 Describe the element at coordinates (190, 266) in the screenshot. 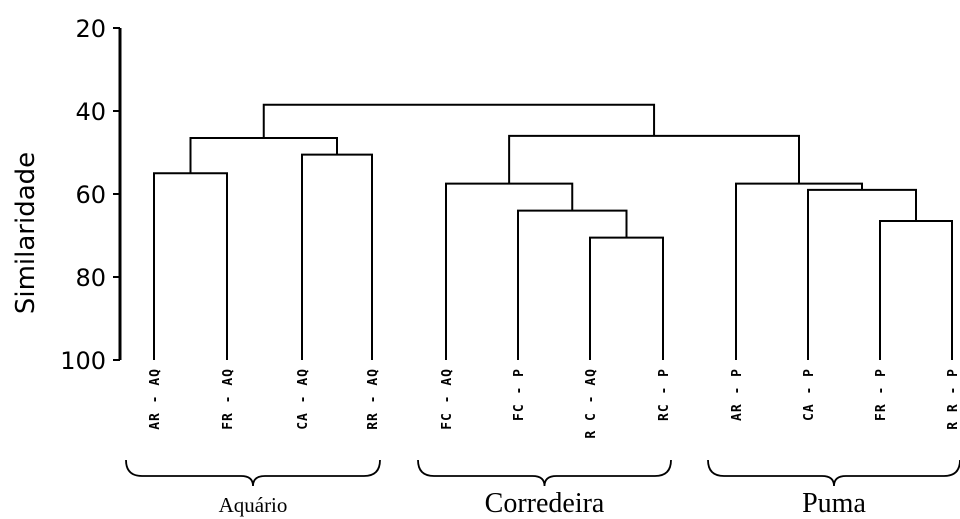

I see `dendrogram-link-m1` at that location.